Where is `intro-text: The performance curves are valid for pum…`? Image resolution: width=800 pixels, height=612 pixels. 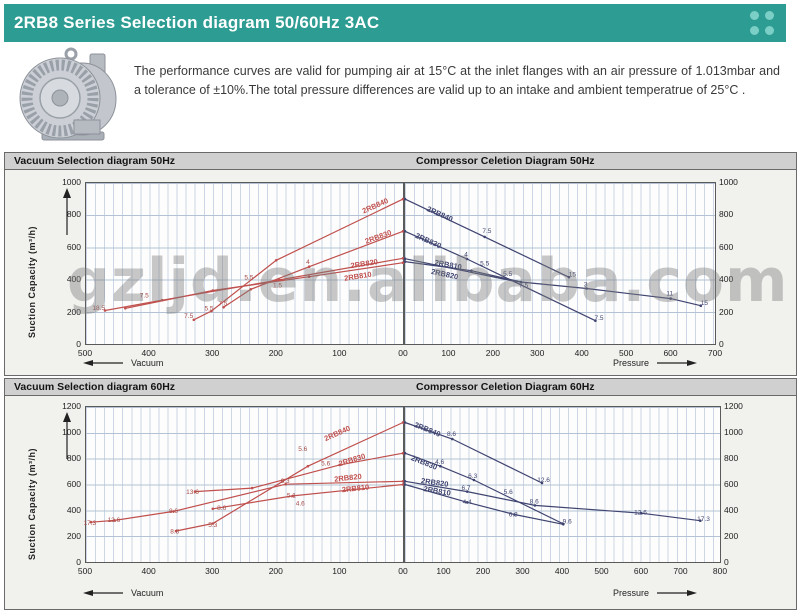 intro-text: The performance curves are valid for pum… is located at coordinates (457, 80).